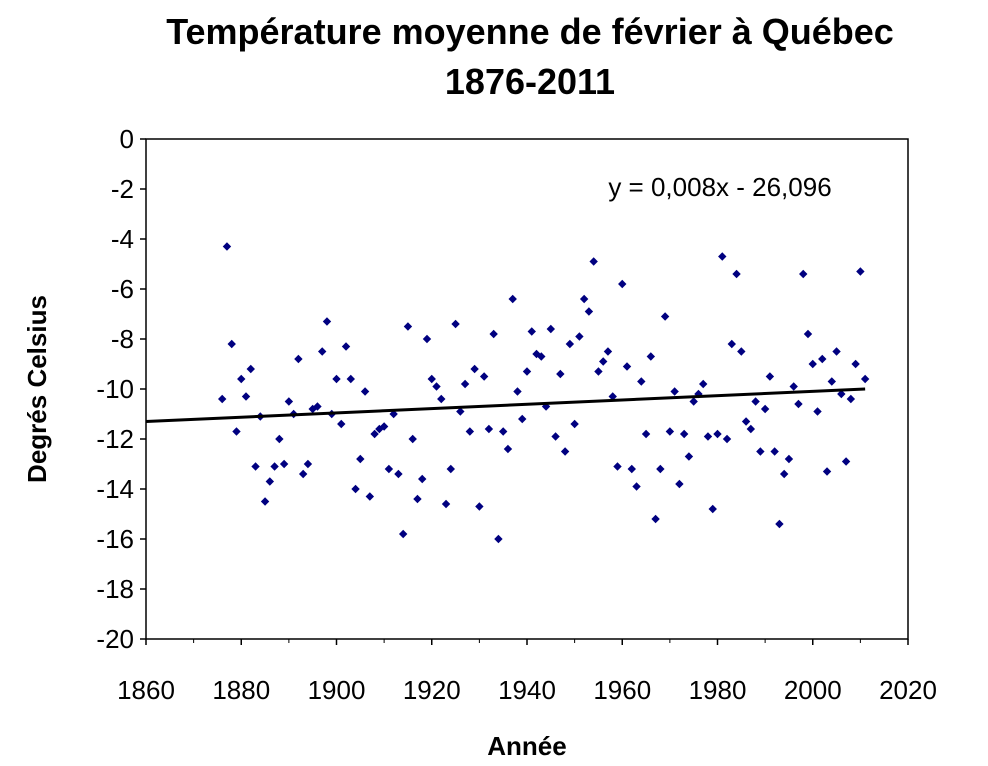 The width and height of the screenshot is (988, 766). What do you see at coordinates (530, 81) in the screenshot?
I see `chart-subtitle: 1876-2011` at bounding box center [530, 81].